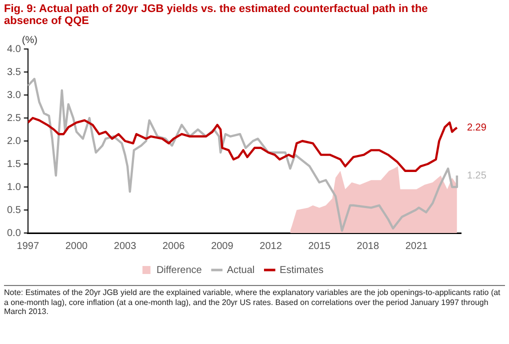 This screenshot has height=344, width=509. What do you see at coordinates (476, 128) in the screenshot?
I see `annotation: 2.29` at bounding box center [476, 128].